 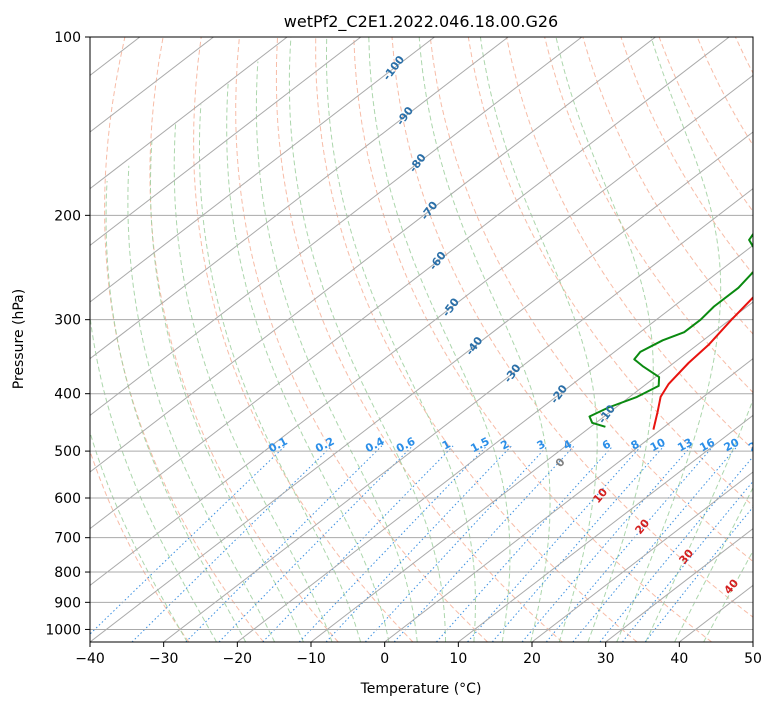 What do you see at coordinates (67, 38) in the screenshot?
I see `y-tick-label: 100` at bounding box center [67, 38].